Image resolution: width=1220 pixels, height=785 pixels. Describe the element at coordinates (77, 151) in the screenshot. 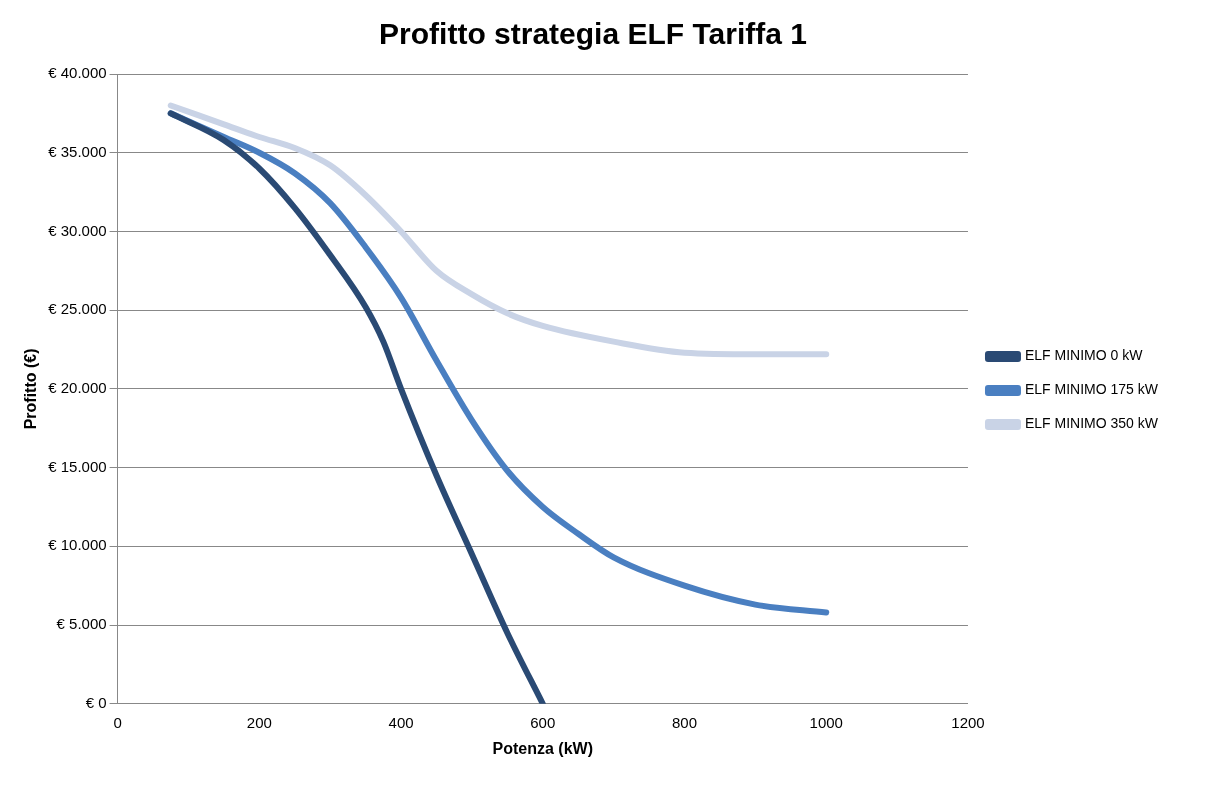

I see `y-tick-label: € 35.000` at that location.